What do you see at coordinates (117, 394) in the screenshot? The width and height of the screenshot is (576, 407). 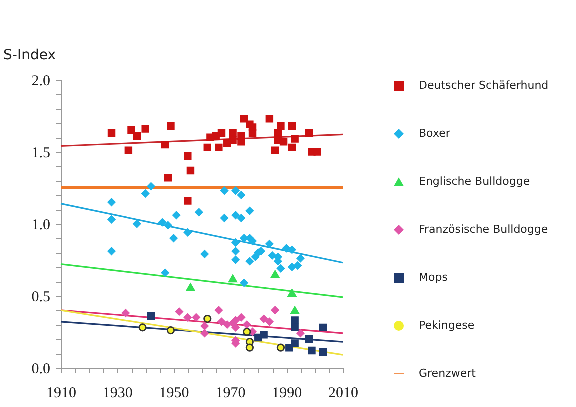 I see `x-tick-label: 1930` at bounding box center [117, 394].